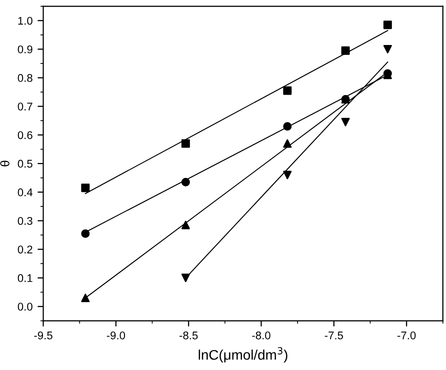 The height and width of the screenshot is (370, 446). Describe the element at coordinates (5, 163) in the screenshot. I see `y-axis-title: θ` at that location.